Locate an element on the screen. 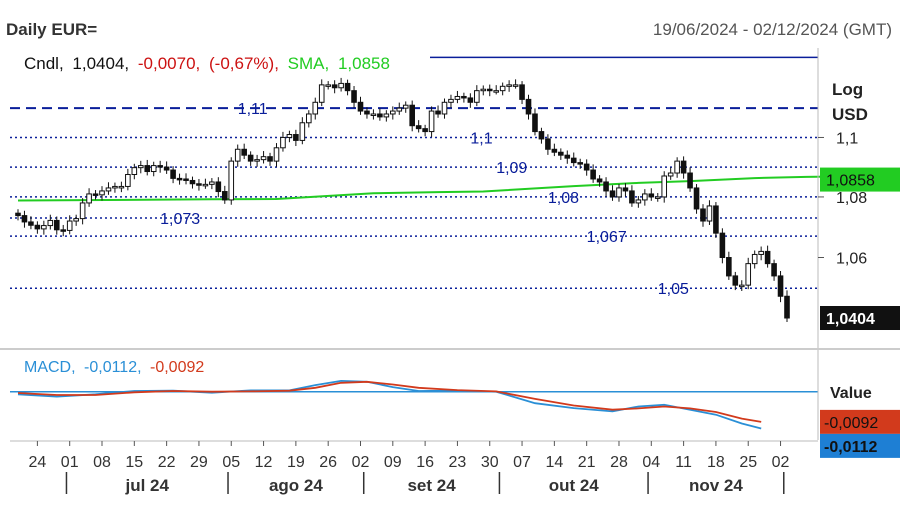 The image size is (900, 506). signal-value-badge is located at coordinates (860, 421).